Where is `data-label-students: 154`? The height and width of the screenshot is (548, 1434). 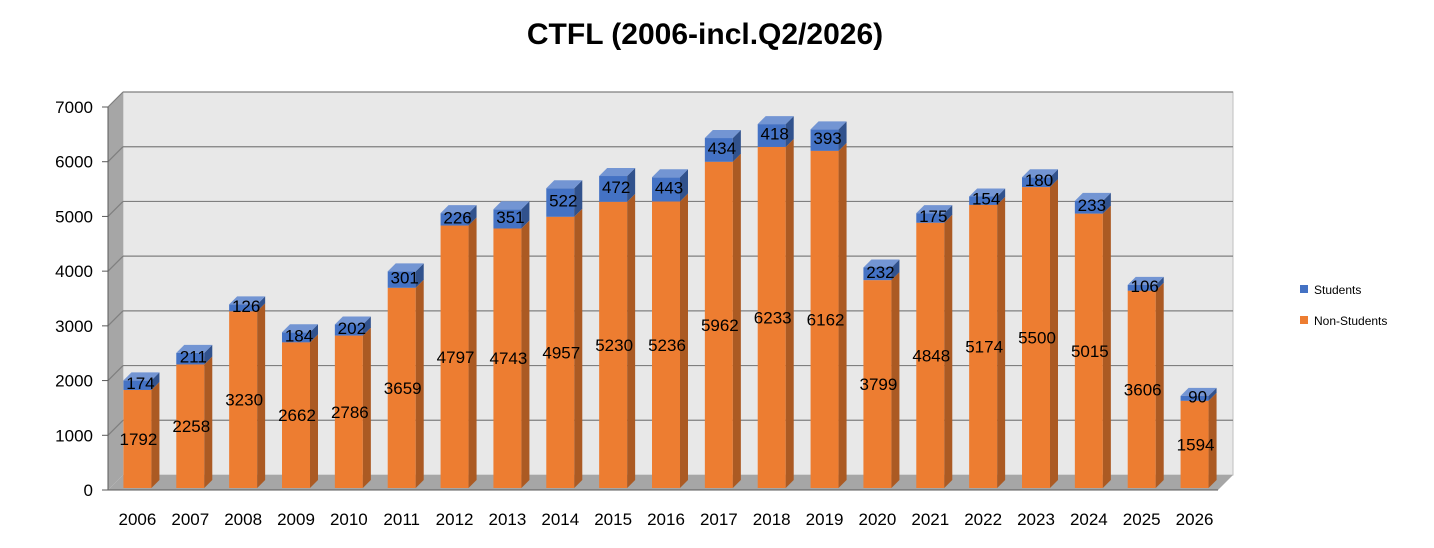 data-label-students: 154 is located at coordinates (986, 199).